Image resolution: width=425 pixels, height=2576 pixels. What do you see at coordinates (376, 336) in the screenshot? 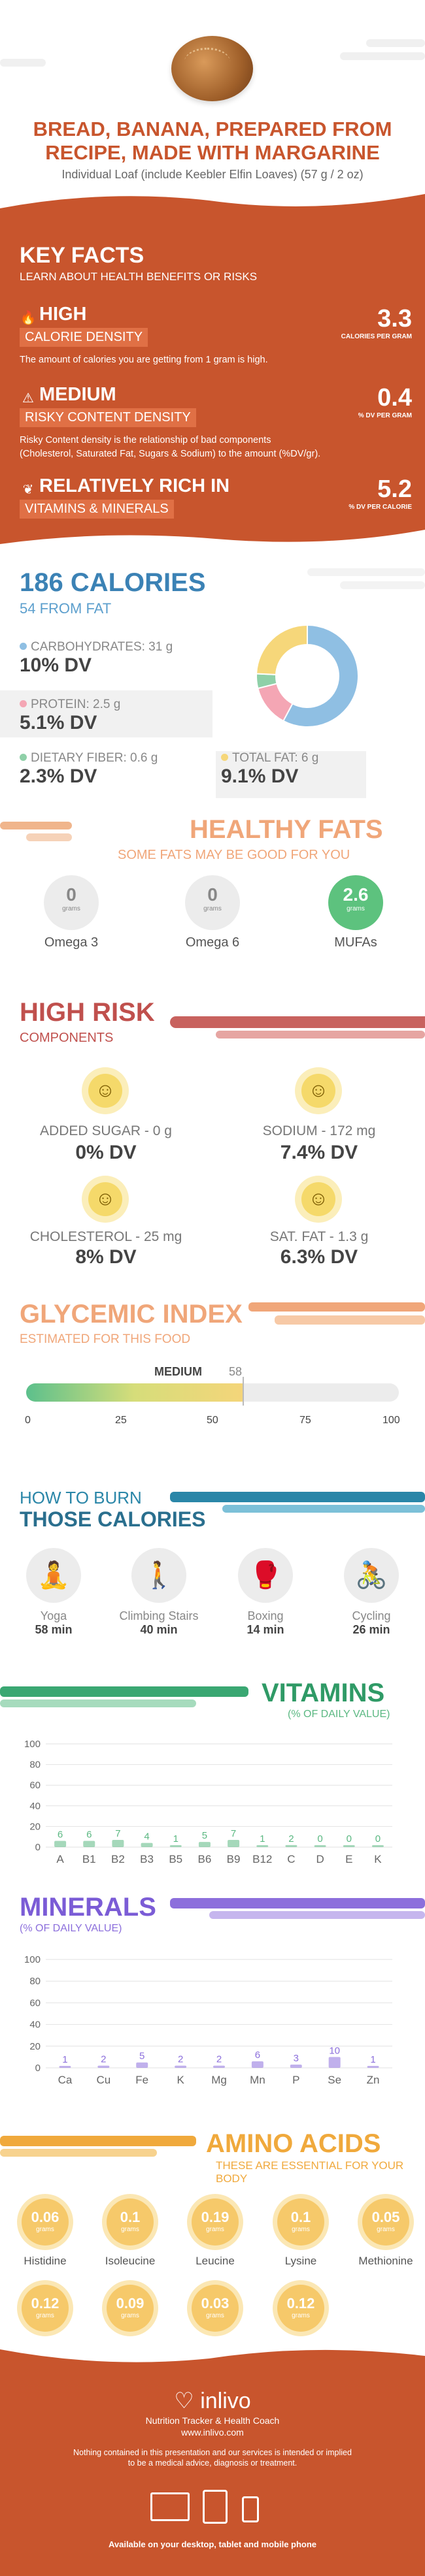
I see `fact-unit: CALORIES PER GRAM` at bounding box center [376, 336].